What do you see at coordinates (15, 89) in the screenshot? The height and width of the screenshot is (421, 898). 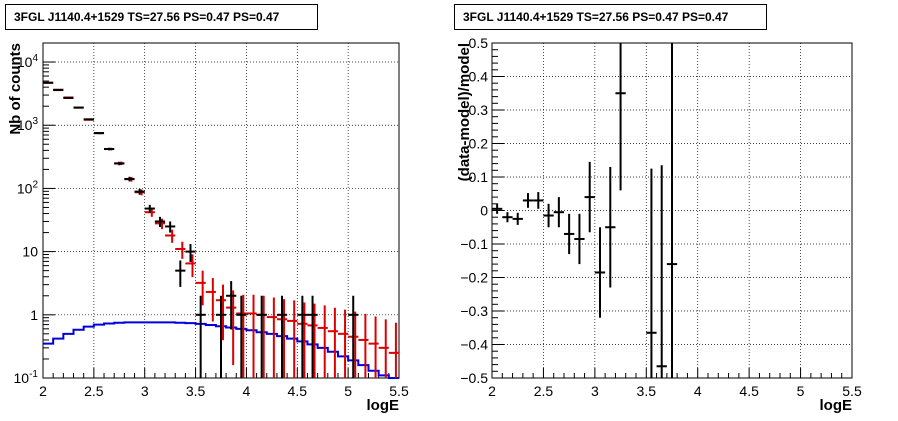 I see `y-axis-label: Nb of counts` at bounding box center [15, 89].